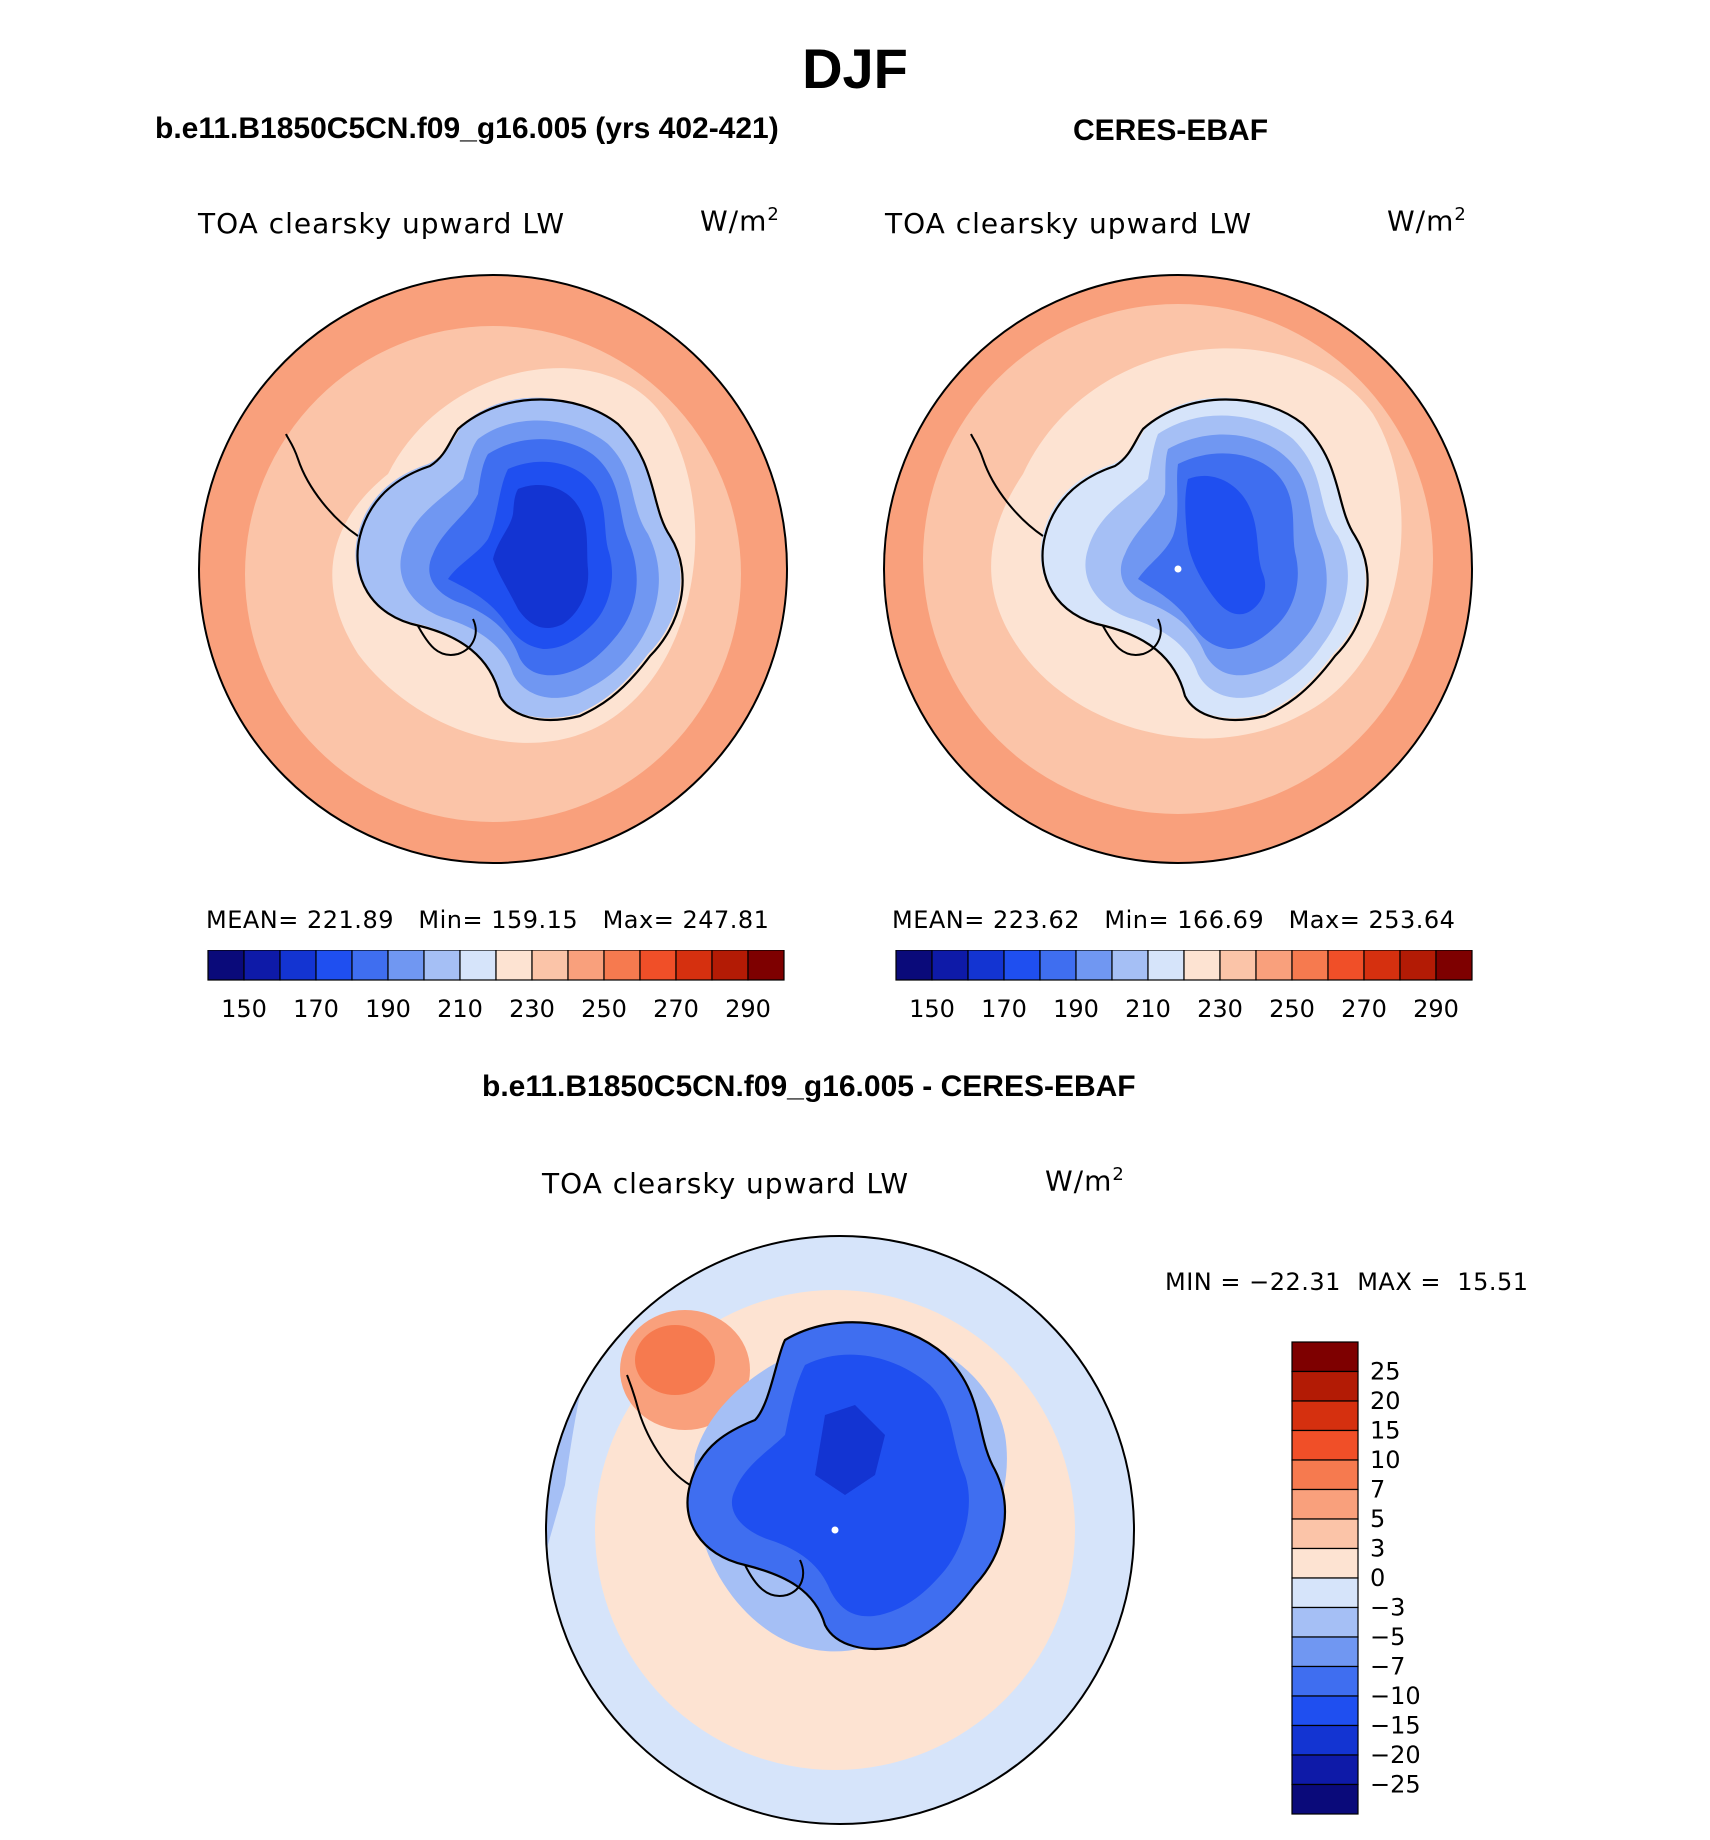 Image resolution: width=1710 pixels, height=1840 pixels. Describe the element at coordinates (1171, 130) in the screenshot. I see `obs-case-title: CERES-EBAF` at that location.